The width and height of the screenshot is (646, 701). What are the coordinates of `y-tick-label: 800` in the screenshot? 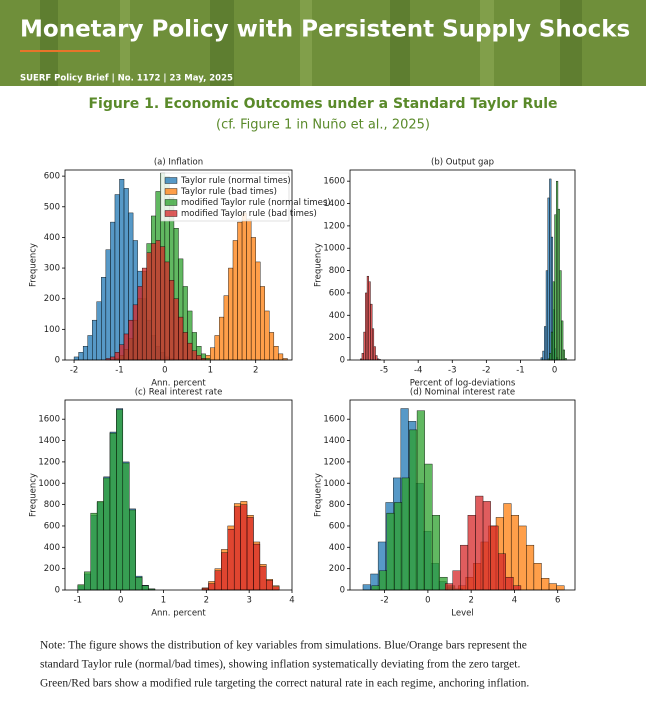 It's located at (52, 505).